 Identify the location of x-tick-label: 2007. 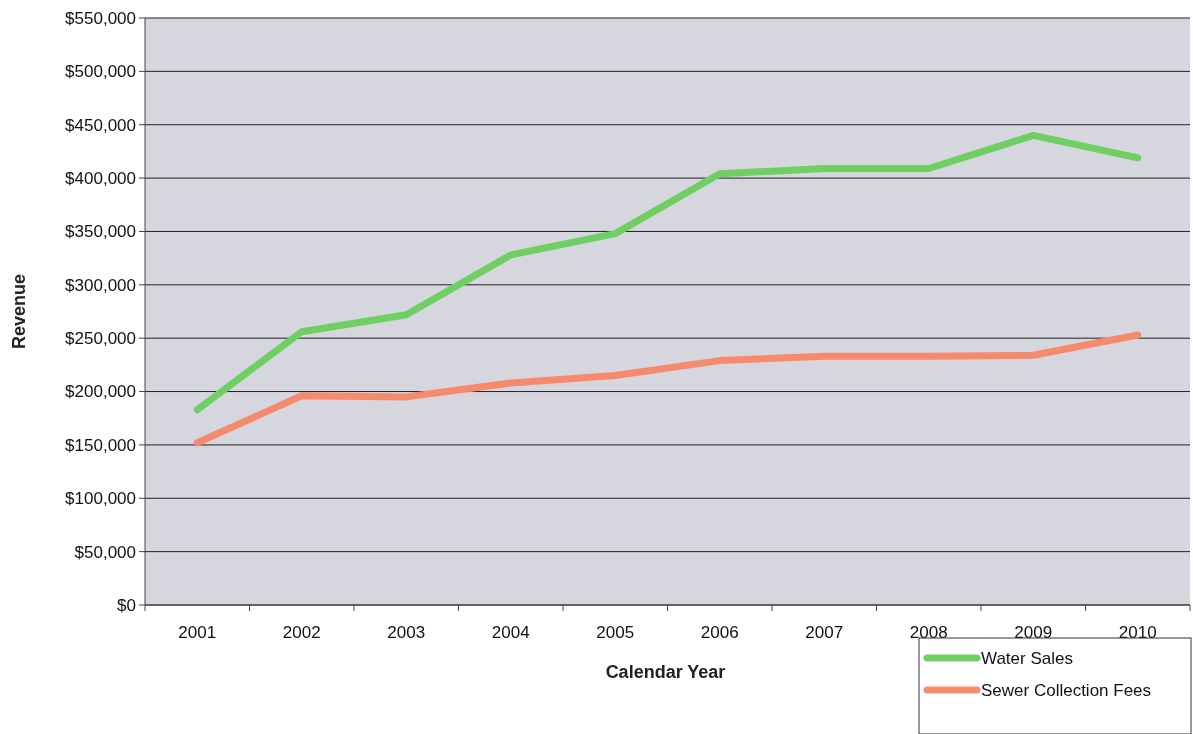
(824, 632).